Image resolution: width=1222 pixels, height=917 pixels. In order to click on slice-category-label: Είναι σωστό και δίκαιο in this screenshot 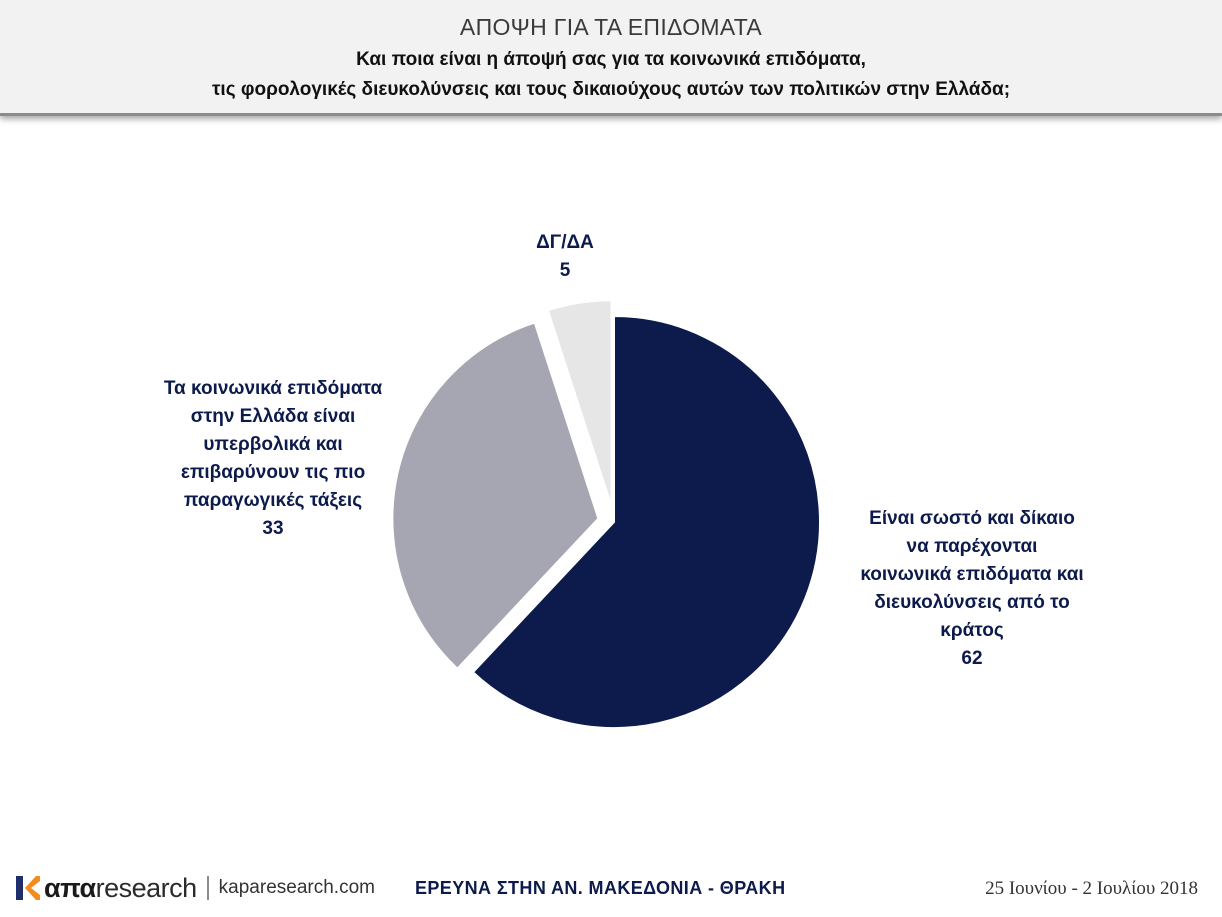, I will do `click(972, 518)`.